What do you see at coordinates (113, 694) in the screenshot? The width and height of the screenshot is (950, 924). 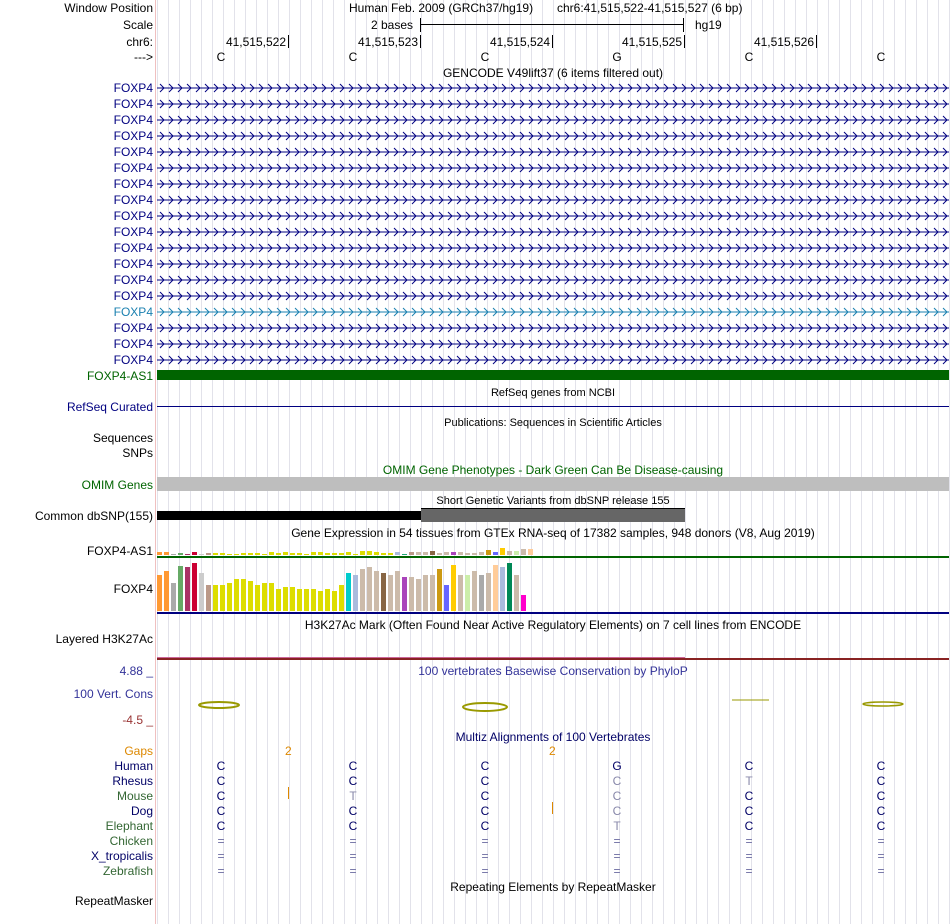 I see `cons-label: 100 Vert. Cons` at bounding box center [113, 694].